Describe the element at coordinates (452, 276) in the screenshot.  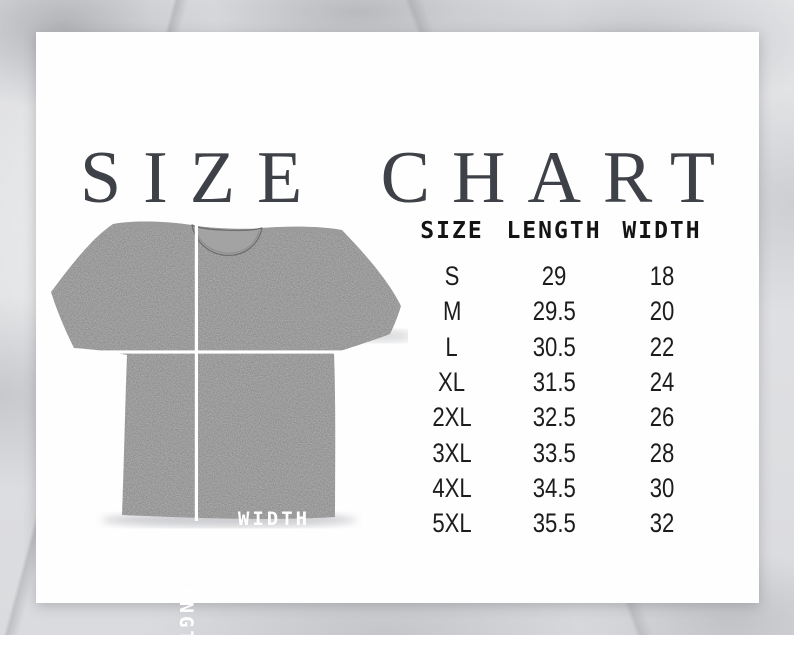
I see `size-cell: S` at that location.